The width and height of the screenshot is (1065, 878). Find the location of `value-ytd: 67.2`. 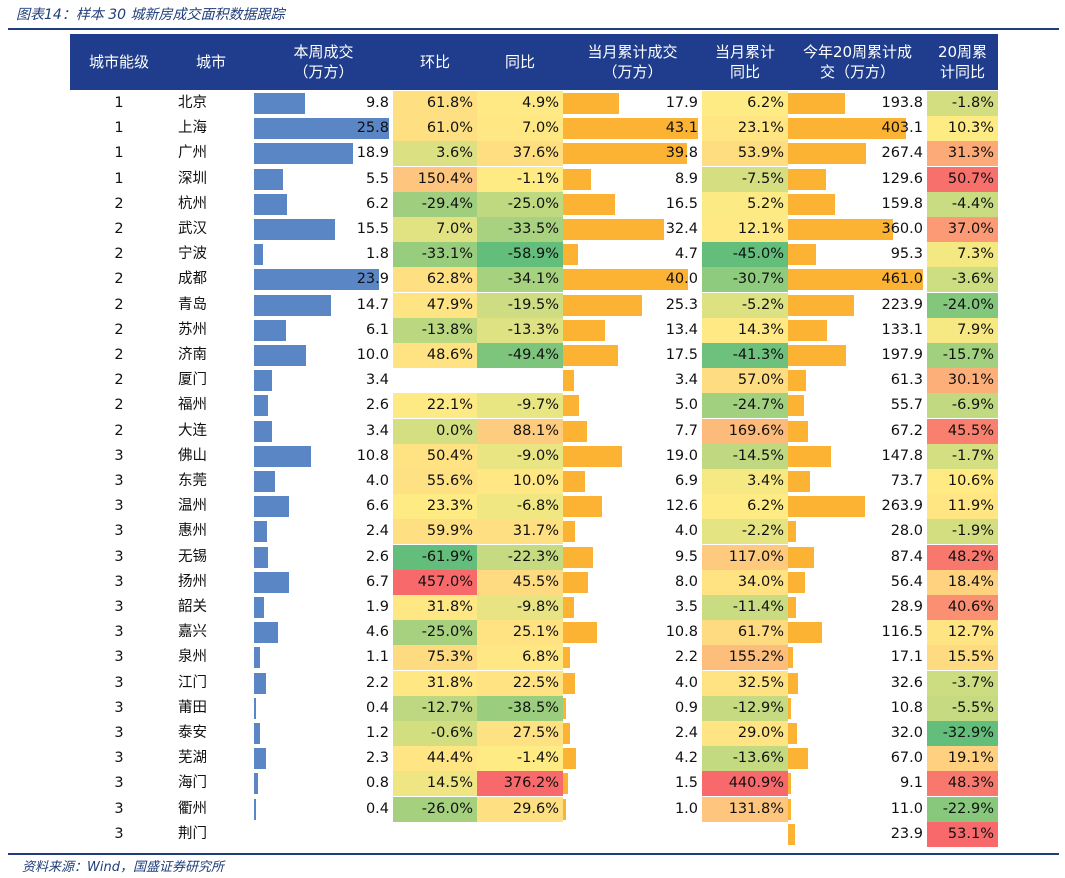

value-ytd: 67.2 is located at coordinates (906, 430).